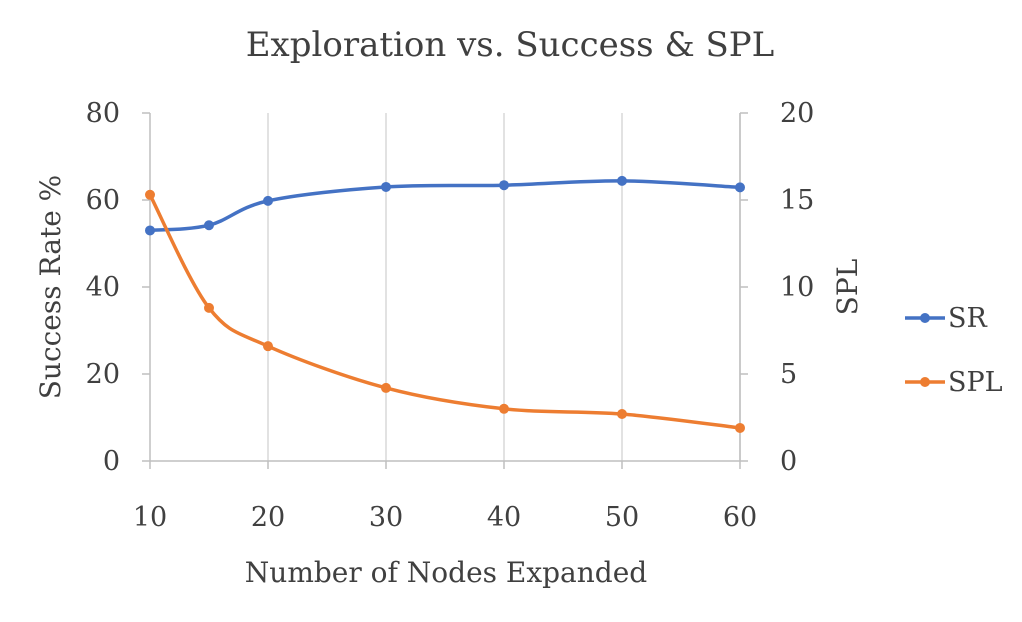  I want to click on legend-marker-sr, so click(925, 318).